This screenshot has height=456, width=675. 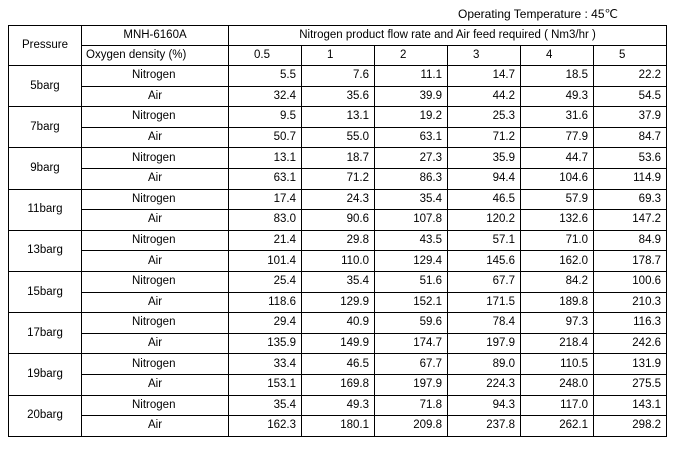 What do you see at coordinates (411, 117) in the screenshot?
I see `nitrogen-flow-cell: 19.2` at bounding box center [411, 117].